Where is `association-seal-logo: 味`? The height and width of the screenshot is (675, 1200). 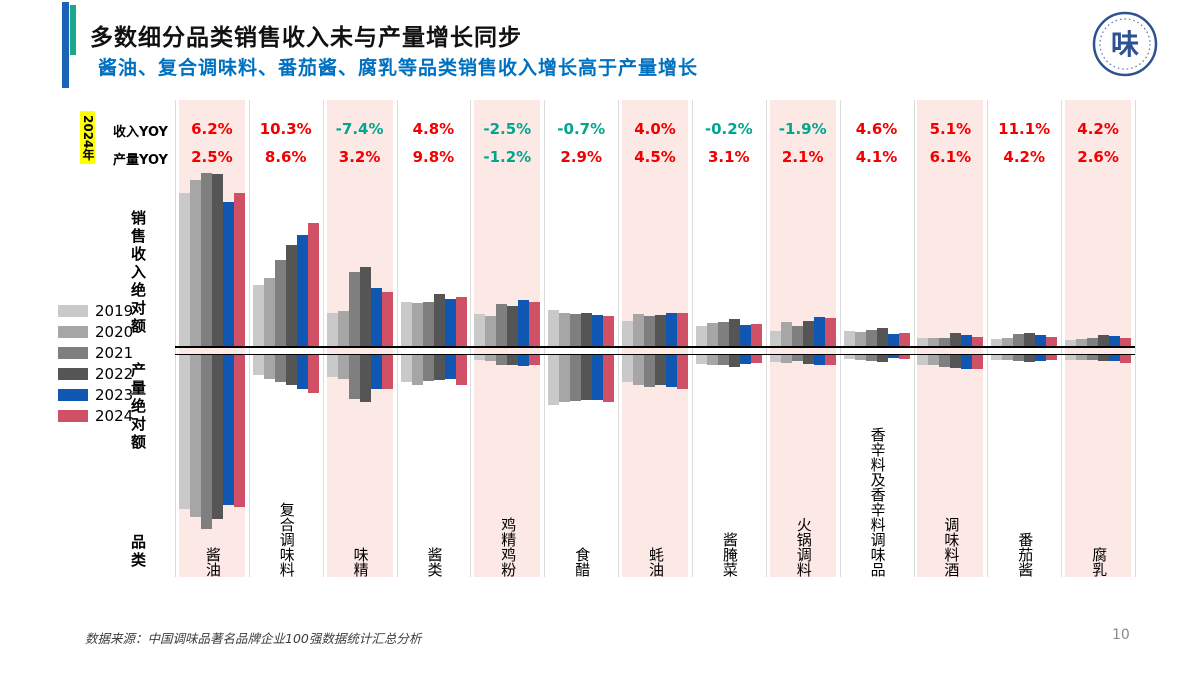 association-seal-logo: 味 is located at coordinates (1125, 44).